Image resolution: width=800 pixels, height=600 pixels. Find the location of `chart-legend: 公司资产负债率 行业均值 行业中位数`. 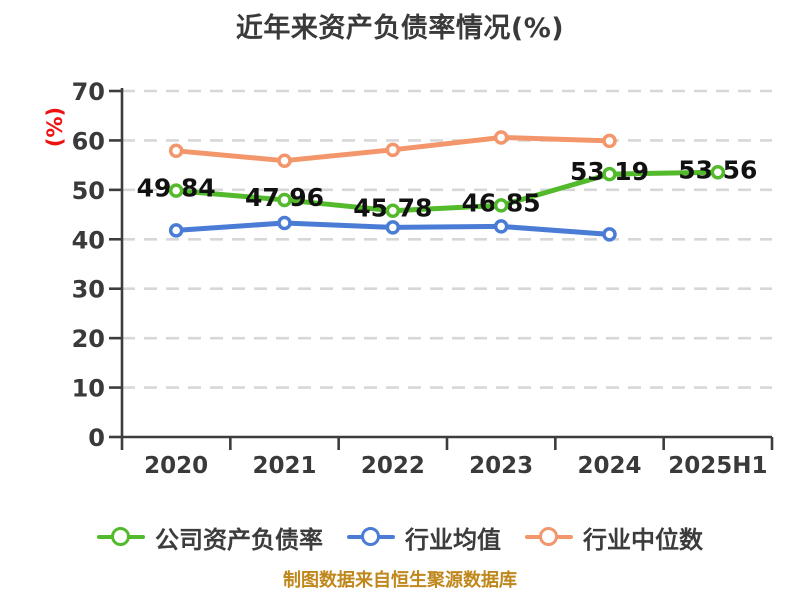

chart-legend: 公司资产负债率 行业均值 行业中位数 is located at coordinates (400, 537).